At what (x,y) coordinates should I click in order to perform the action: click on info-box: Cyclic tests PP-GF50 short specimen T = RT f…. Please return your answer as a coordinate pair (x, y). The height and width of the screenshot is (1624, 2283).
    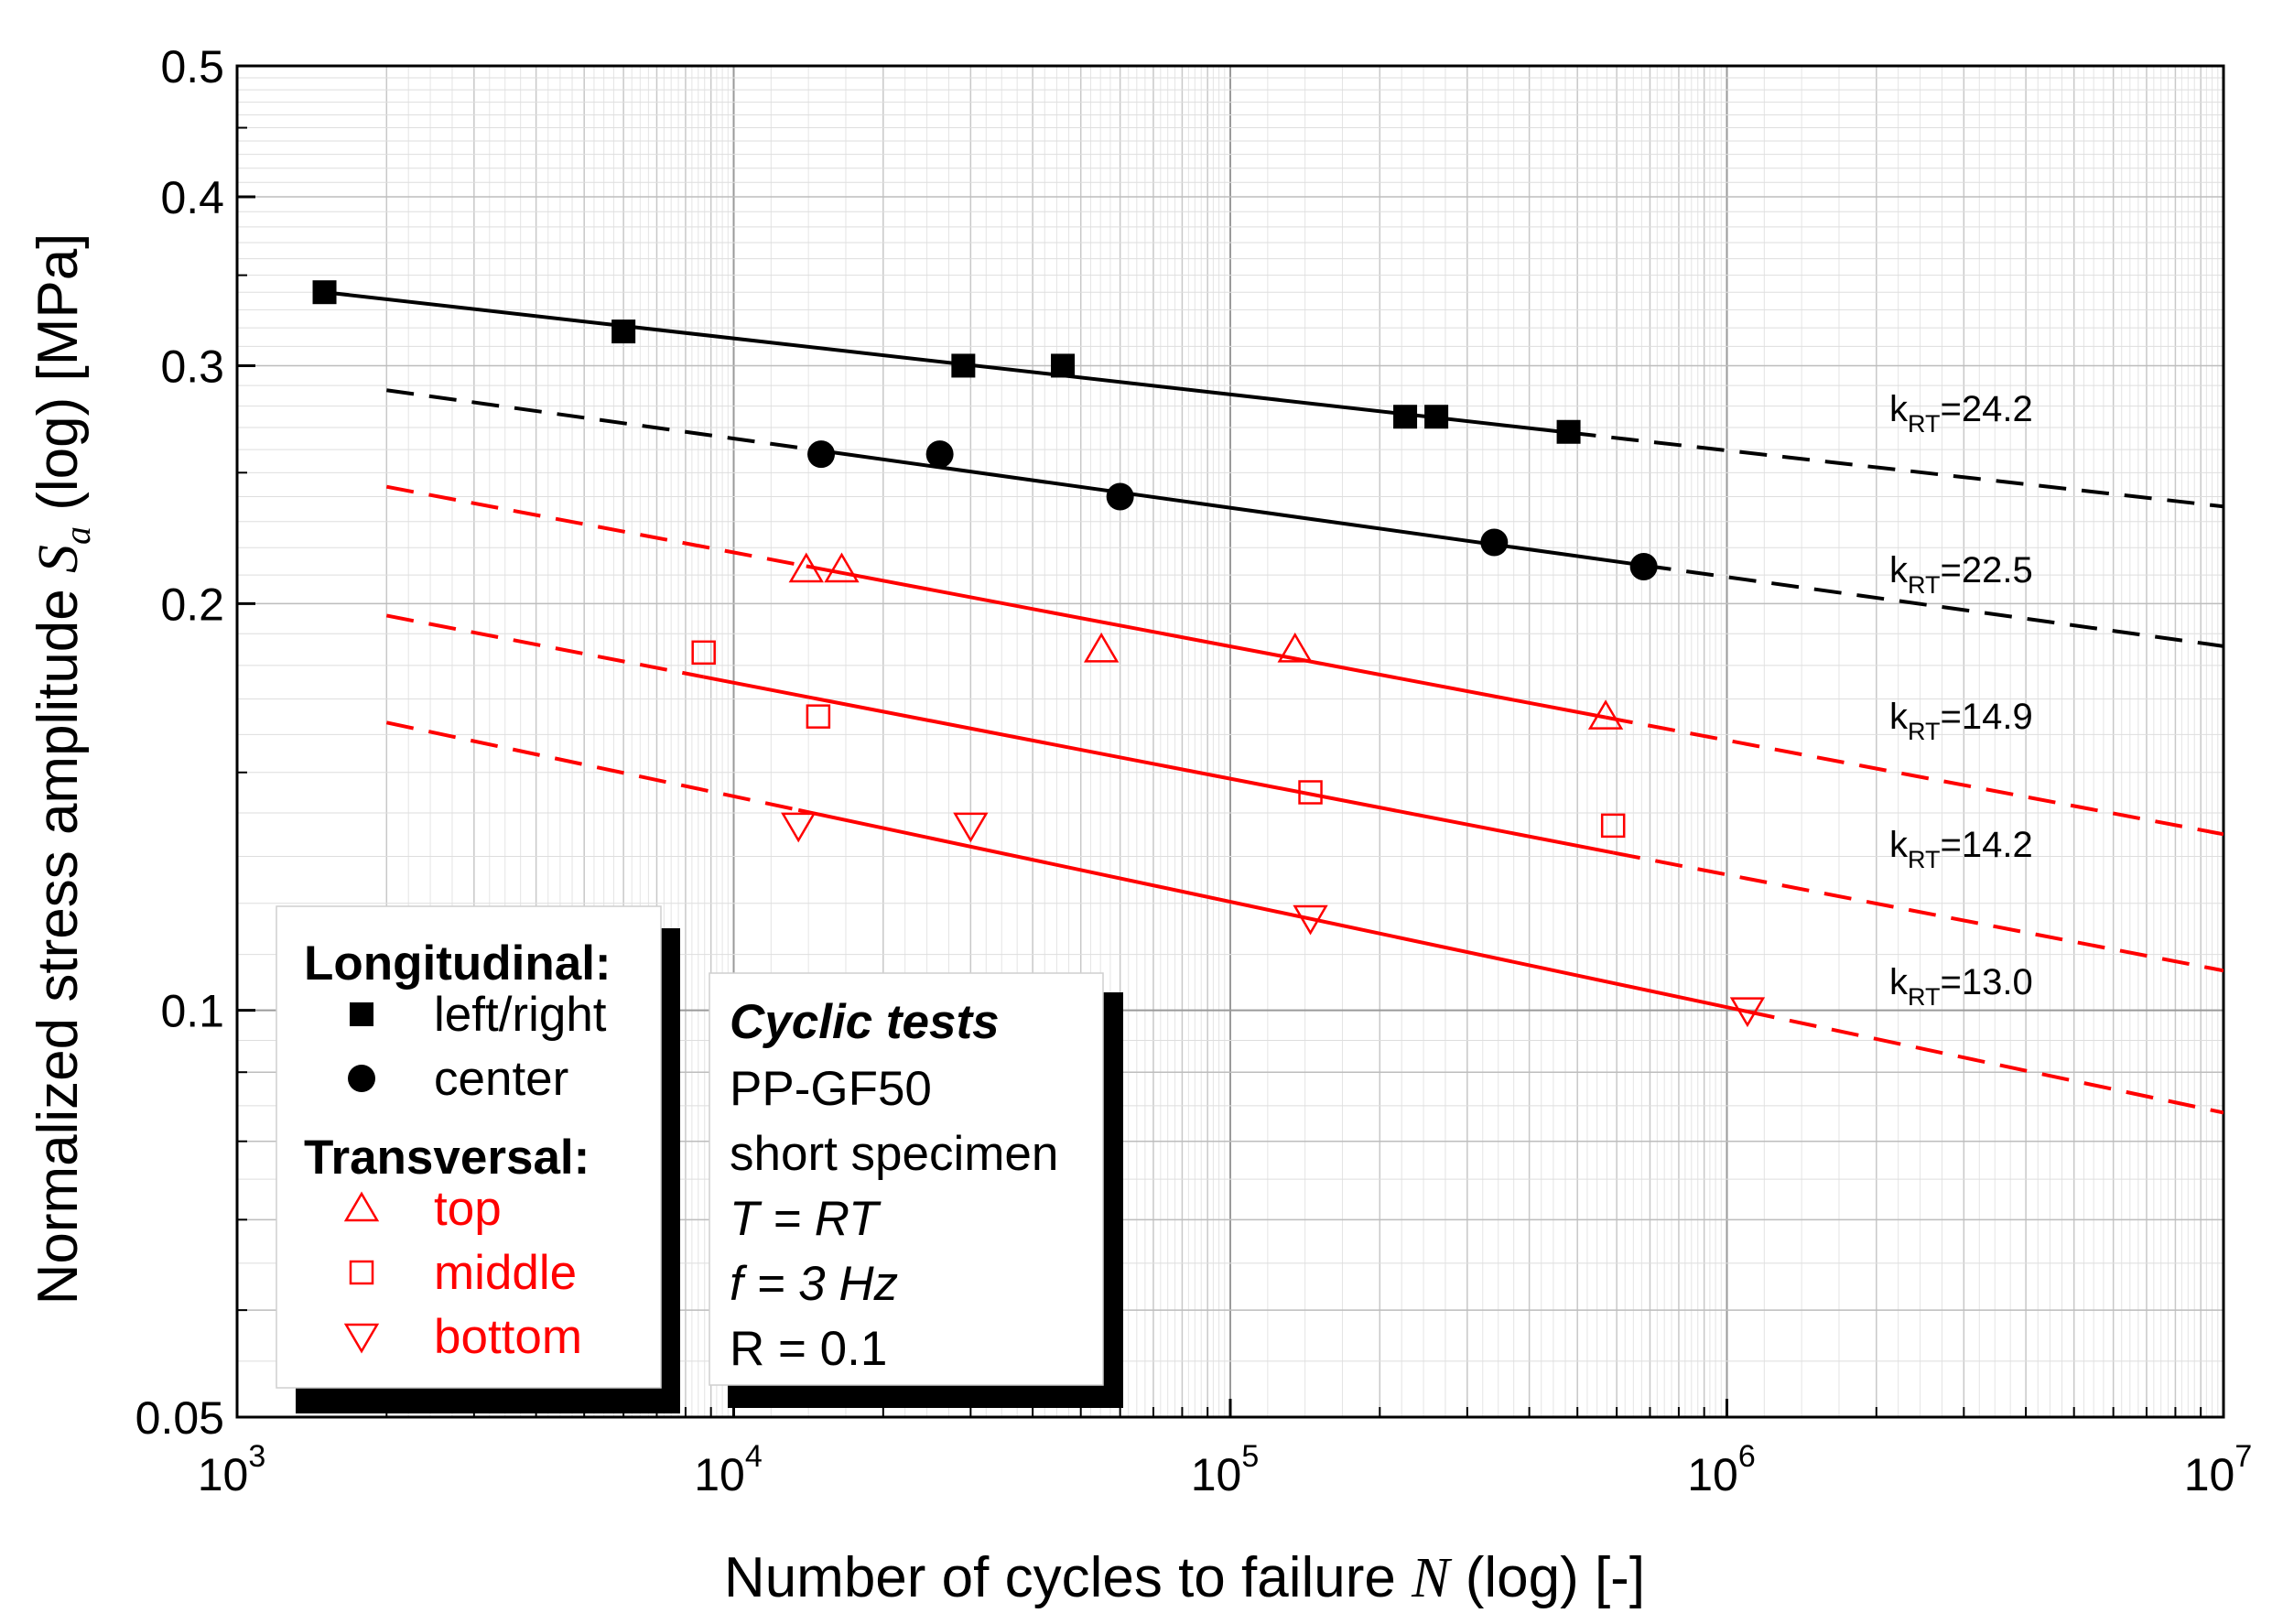
    Looking at the image, I should click on (916, 1190).